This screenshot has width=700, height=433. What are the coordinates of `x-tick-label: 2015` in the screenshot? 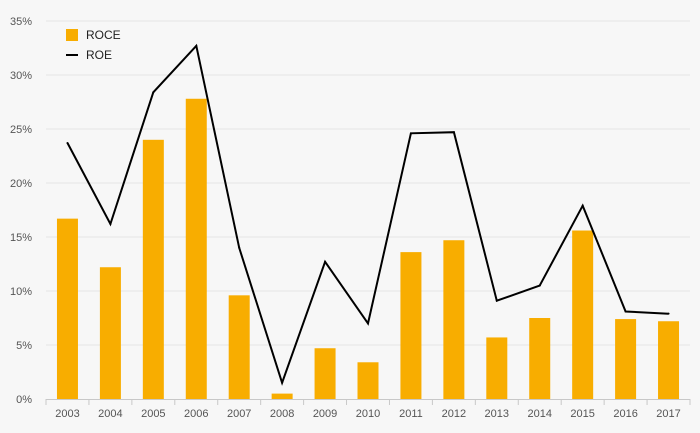 It's located at (582, 414).